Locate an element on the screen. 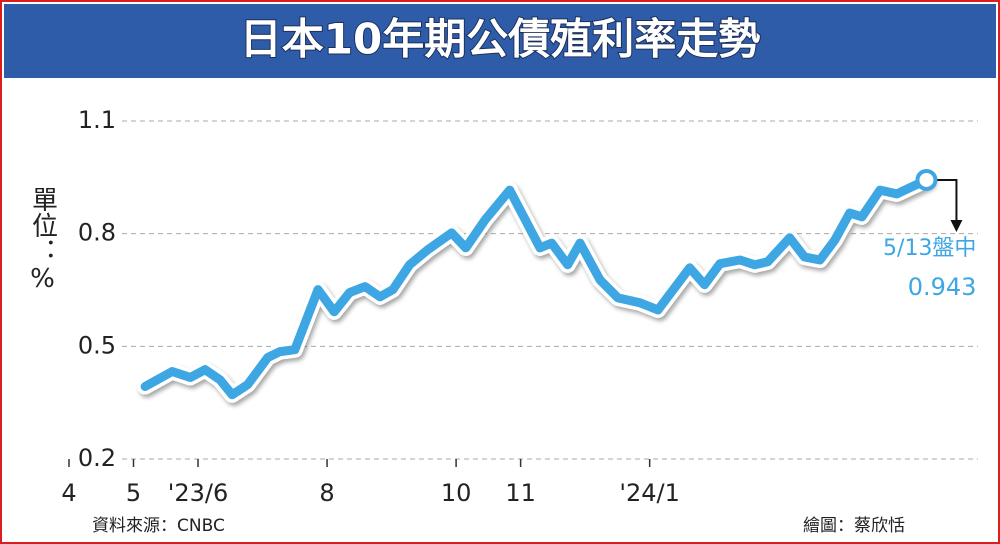 The image size is (1000, 544). chart-title: 日本10年期公債殖利率走勢 is located at coordinates (500, 39).